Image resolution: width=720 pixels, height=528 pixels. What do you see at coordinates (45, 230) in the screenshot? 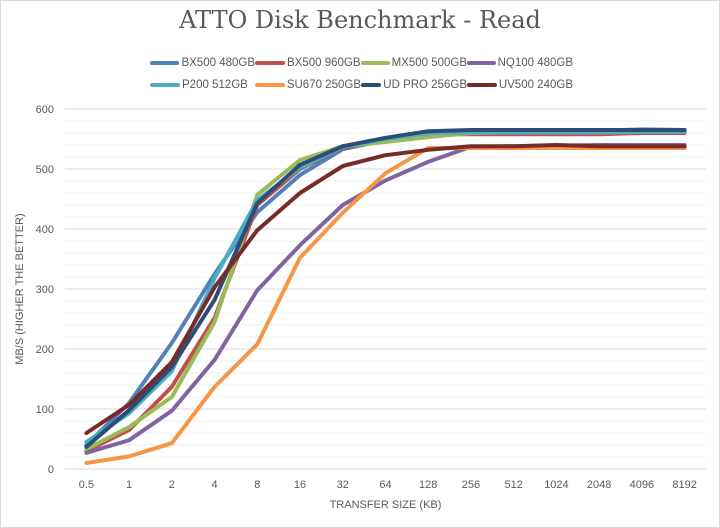
I see `y-tick-label: 400` at bounding box center [45, 230].